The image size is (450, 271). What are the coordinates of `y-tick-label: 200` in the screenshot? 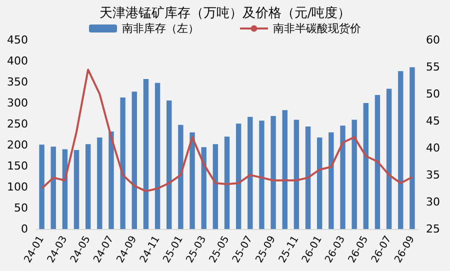 It's located at (17, 145).